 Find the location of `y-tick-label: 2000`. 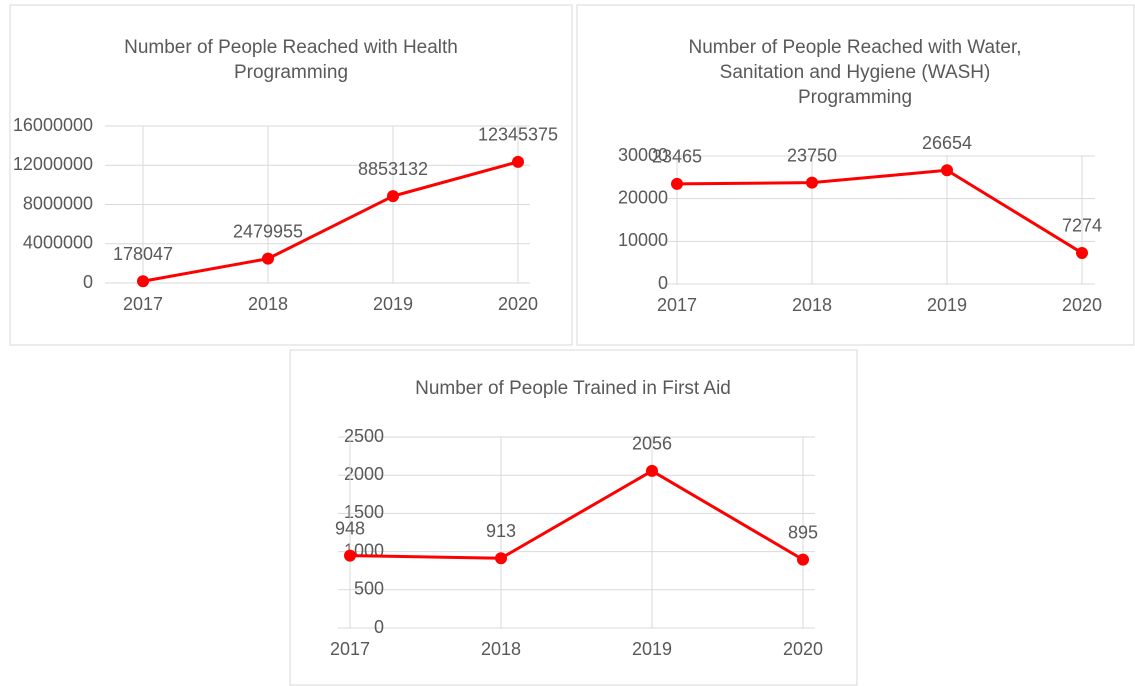

y-tick-label: 2000 is located at coordinates (364, 474).